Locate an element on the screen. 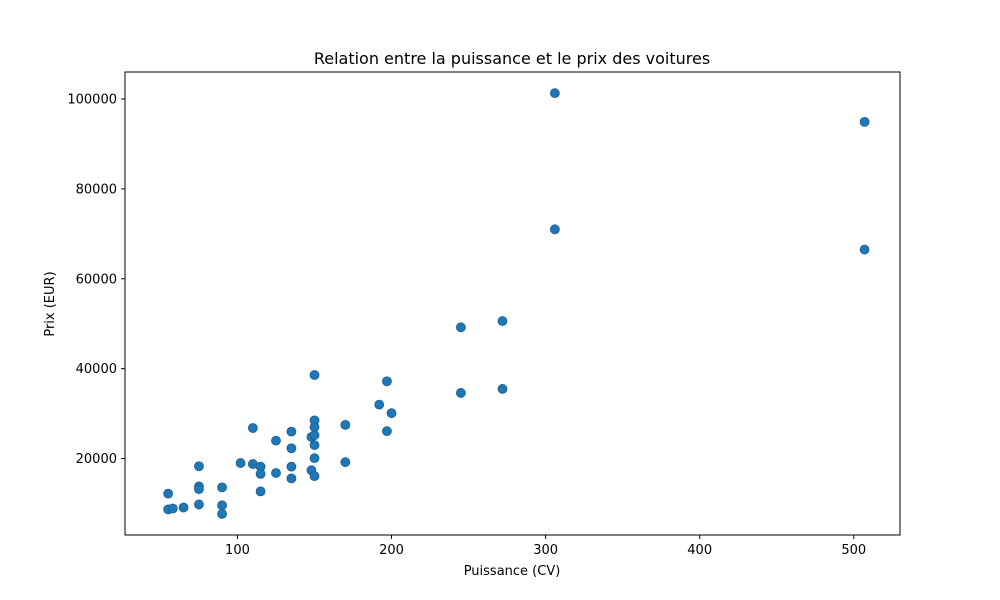 Image resolution: width=1000 pixels, height=600 pixels. y-tick-label: 40000 is located at coordinates (96, 369).